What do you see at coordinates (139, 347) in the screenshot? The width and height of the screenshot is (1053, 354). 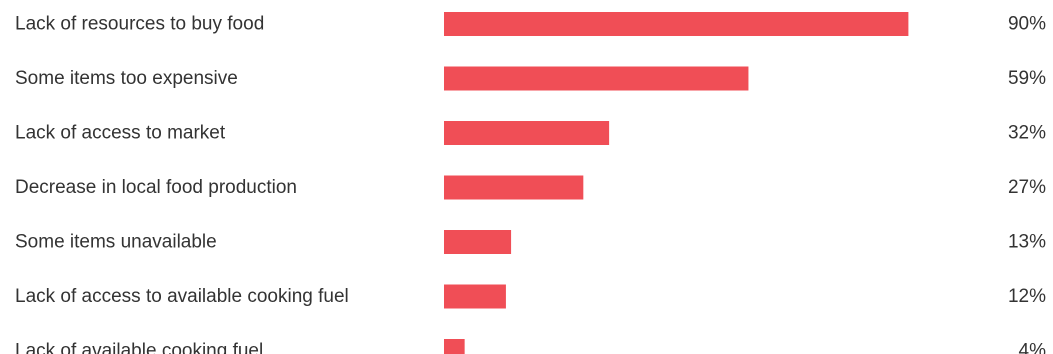 I see `category-label: Lack of available cooking fuel` at bounding box center [139, 347].